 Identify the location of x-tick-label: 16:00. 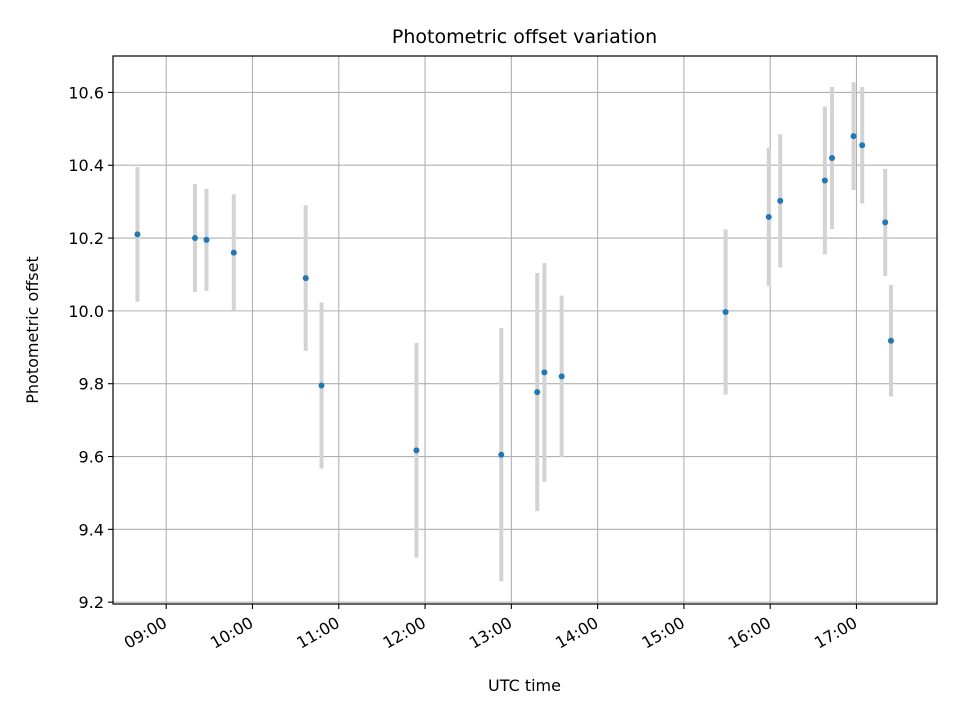
(749, 633).